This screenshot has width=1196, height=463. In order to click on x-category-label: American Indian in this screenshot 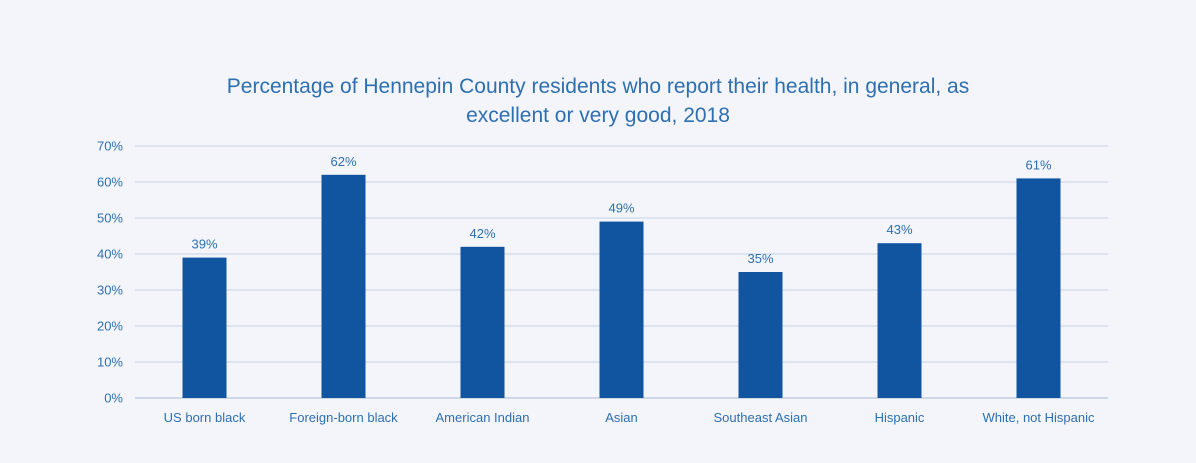, I will do `click(483, 417)`.